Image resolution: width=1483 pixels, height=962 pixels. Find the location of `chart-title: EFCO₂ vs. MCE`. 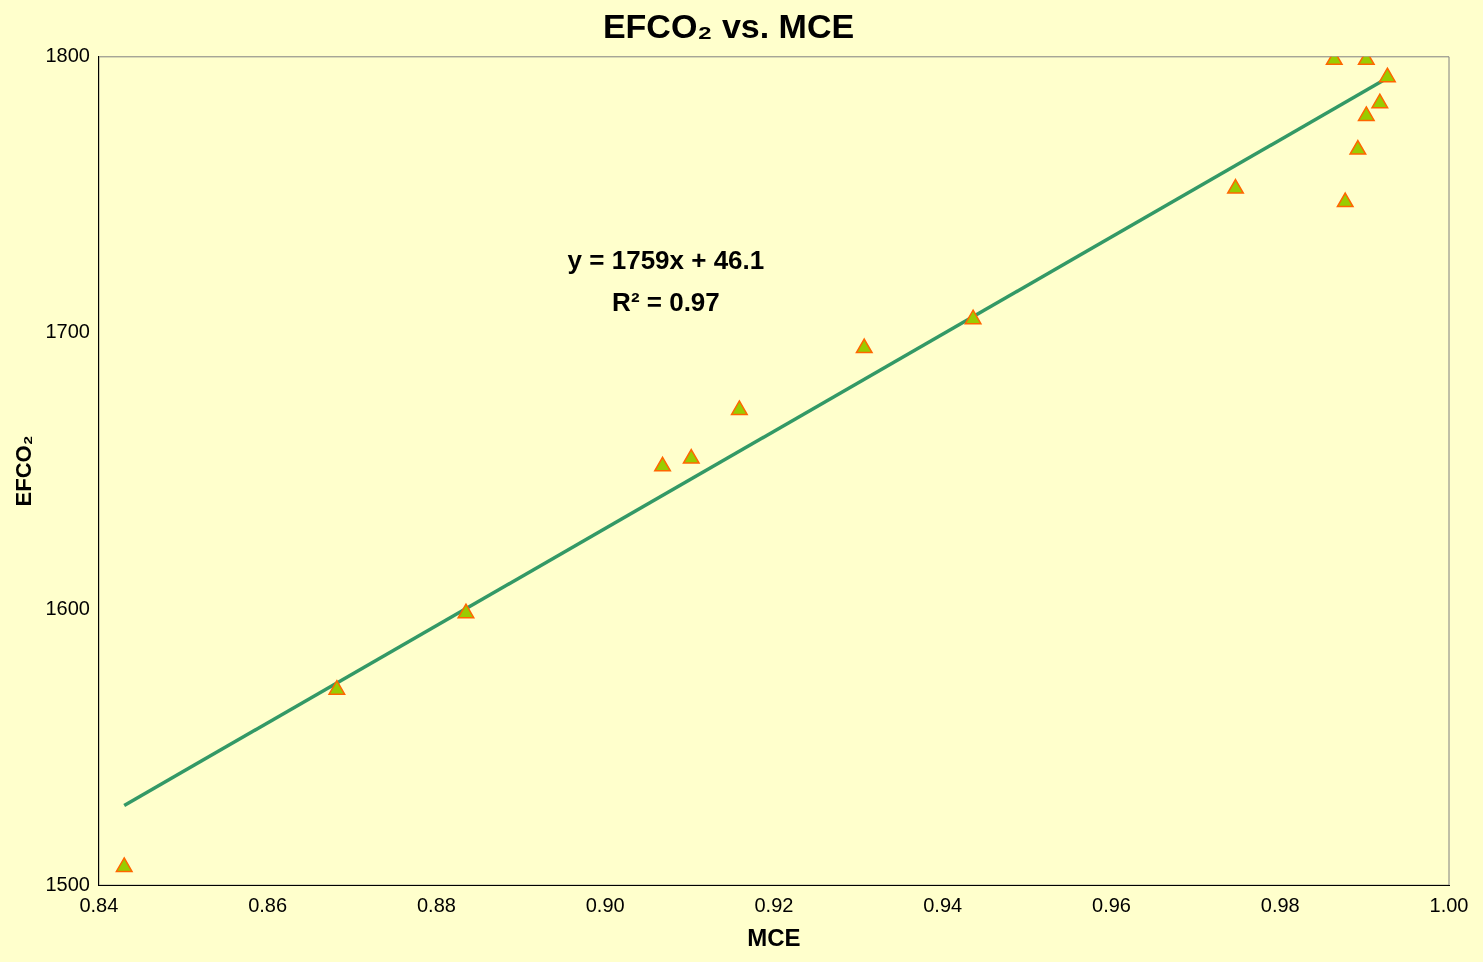

chart-title: EFCO₂ vs. MCE is located at coordinates (728, 25).